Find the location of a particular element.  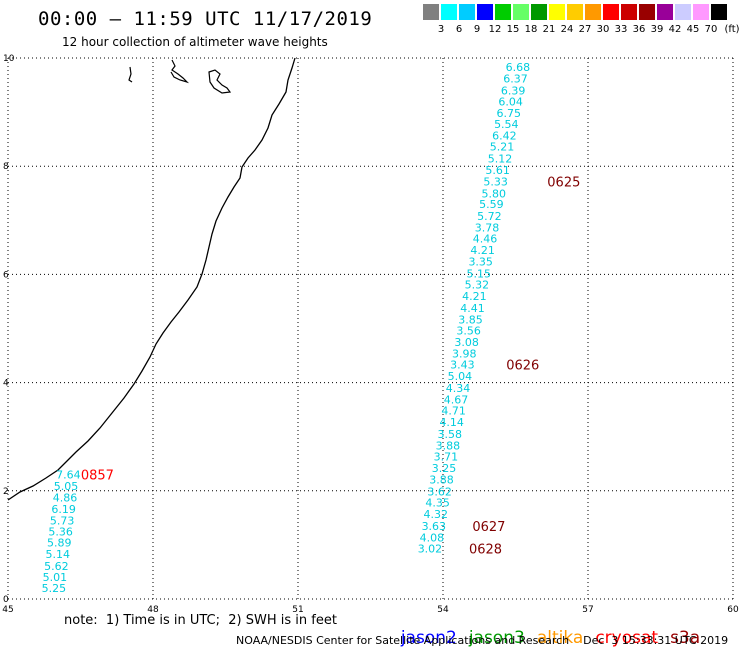

wave-height-value: 6.42 is located at coordinates (504, 135).